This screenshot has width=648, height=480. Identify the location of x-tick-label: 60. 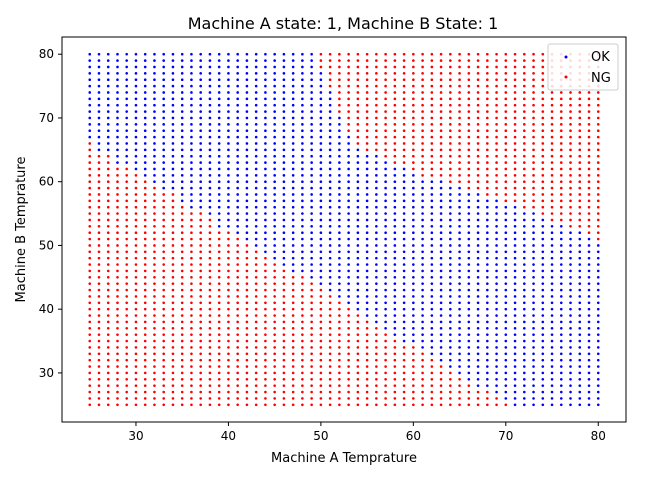
(413, 436).